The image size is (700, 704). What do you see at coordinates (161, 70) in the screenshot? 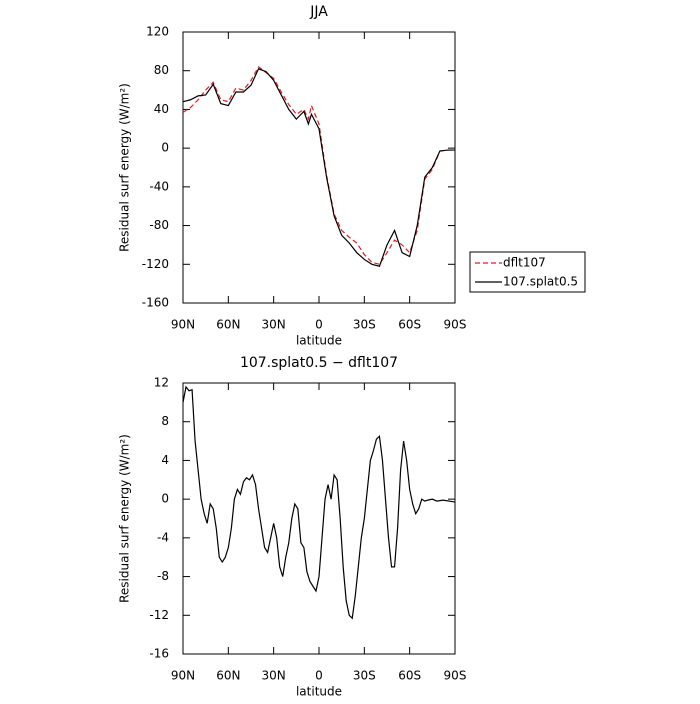
I see `y-tick-label: 80` at bounding box center [161, 70].